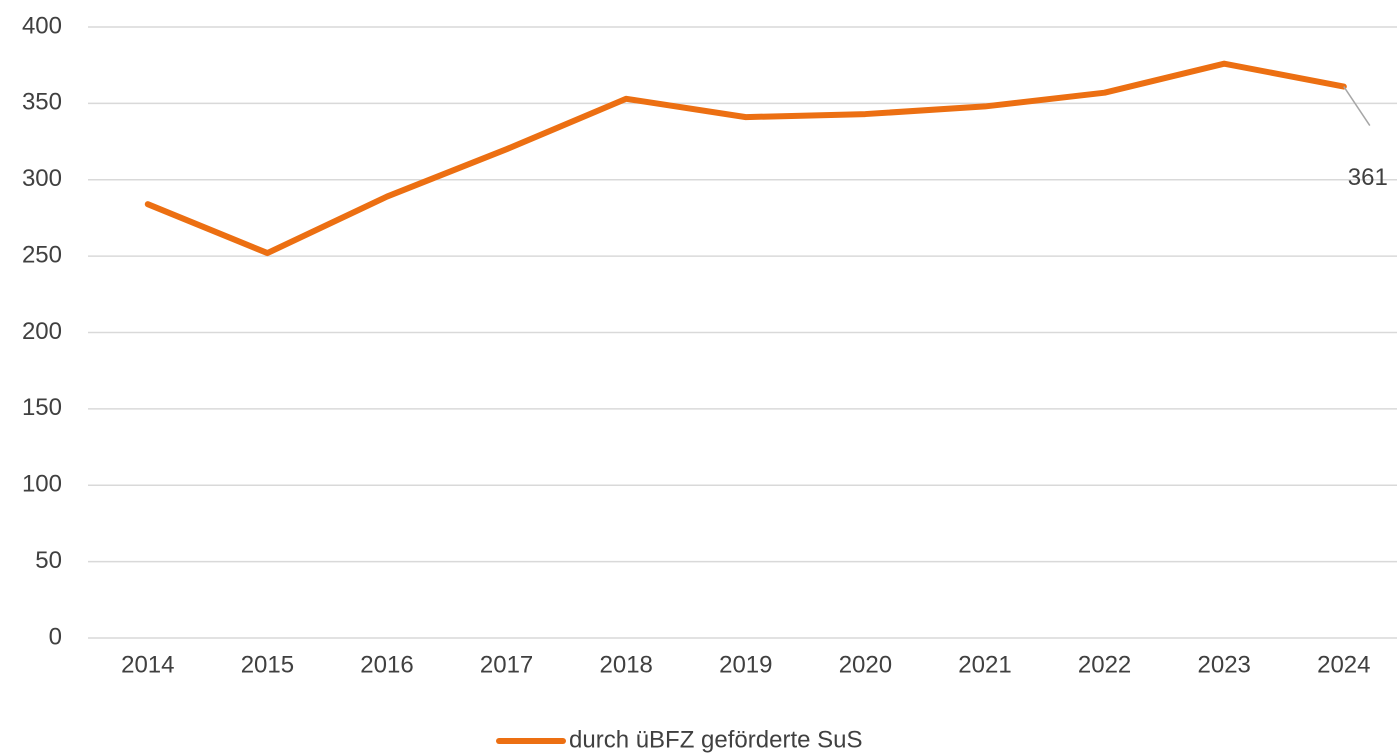 This screenshot has height=753, width=1397. I want to click on x-tick-label: 2019, so click(745, 664).